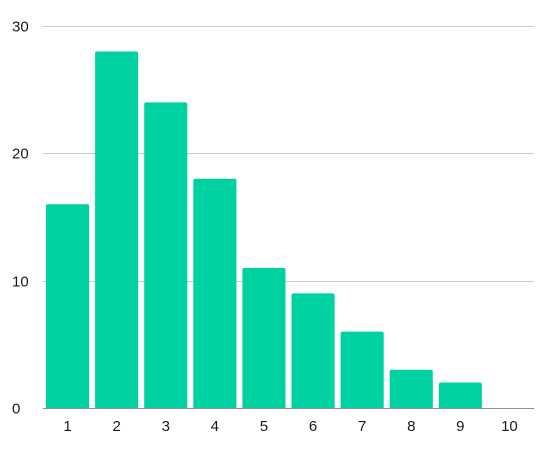 The image size is (550, 450). What do you see at coordinates (166, 426) in the screenshot?
I see `x-tick-label: 3` at bounding box center [166, 426].